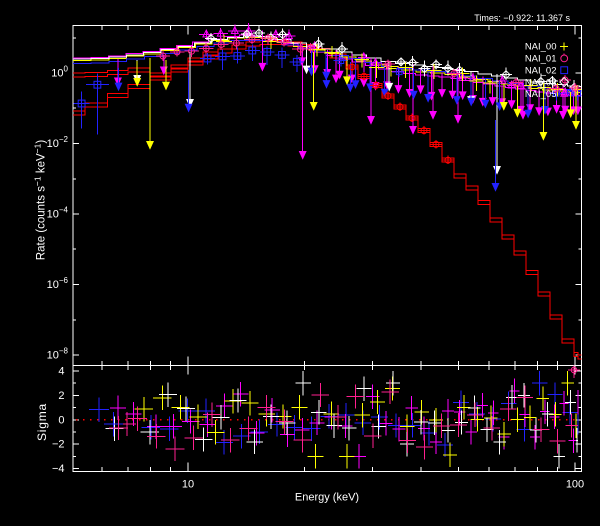 The width and height of the screenshot is (600, 526). What do you see at coordinates (42, 422) in the screenshot?
I see `svg-text: Sigma` at bounding box center [42, 422].